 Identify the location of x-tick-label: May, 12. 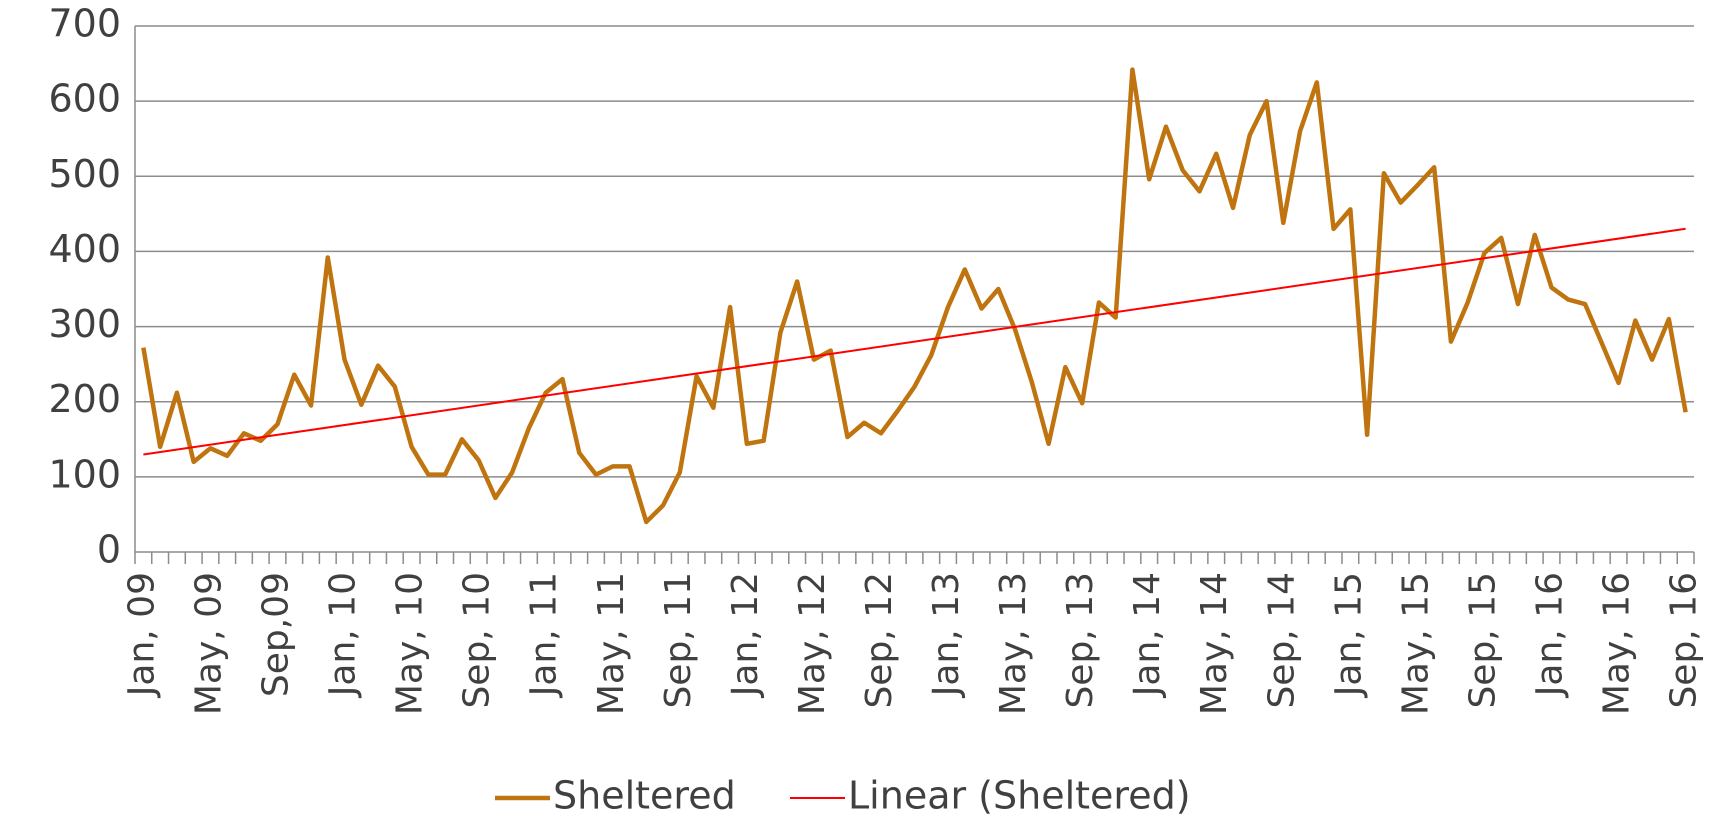
(812, 643).